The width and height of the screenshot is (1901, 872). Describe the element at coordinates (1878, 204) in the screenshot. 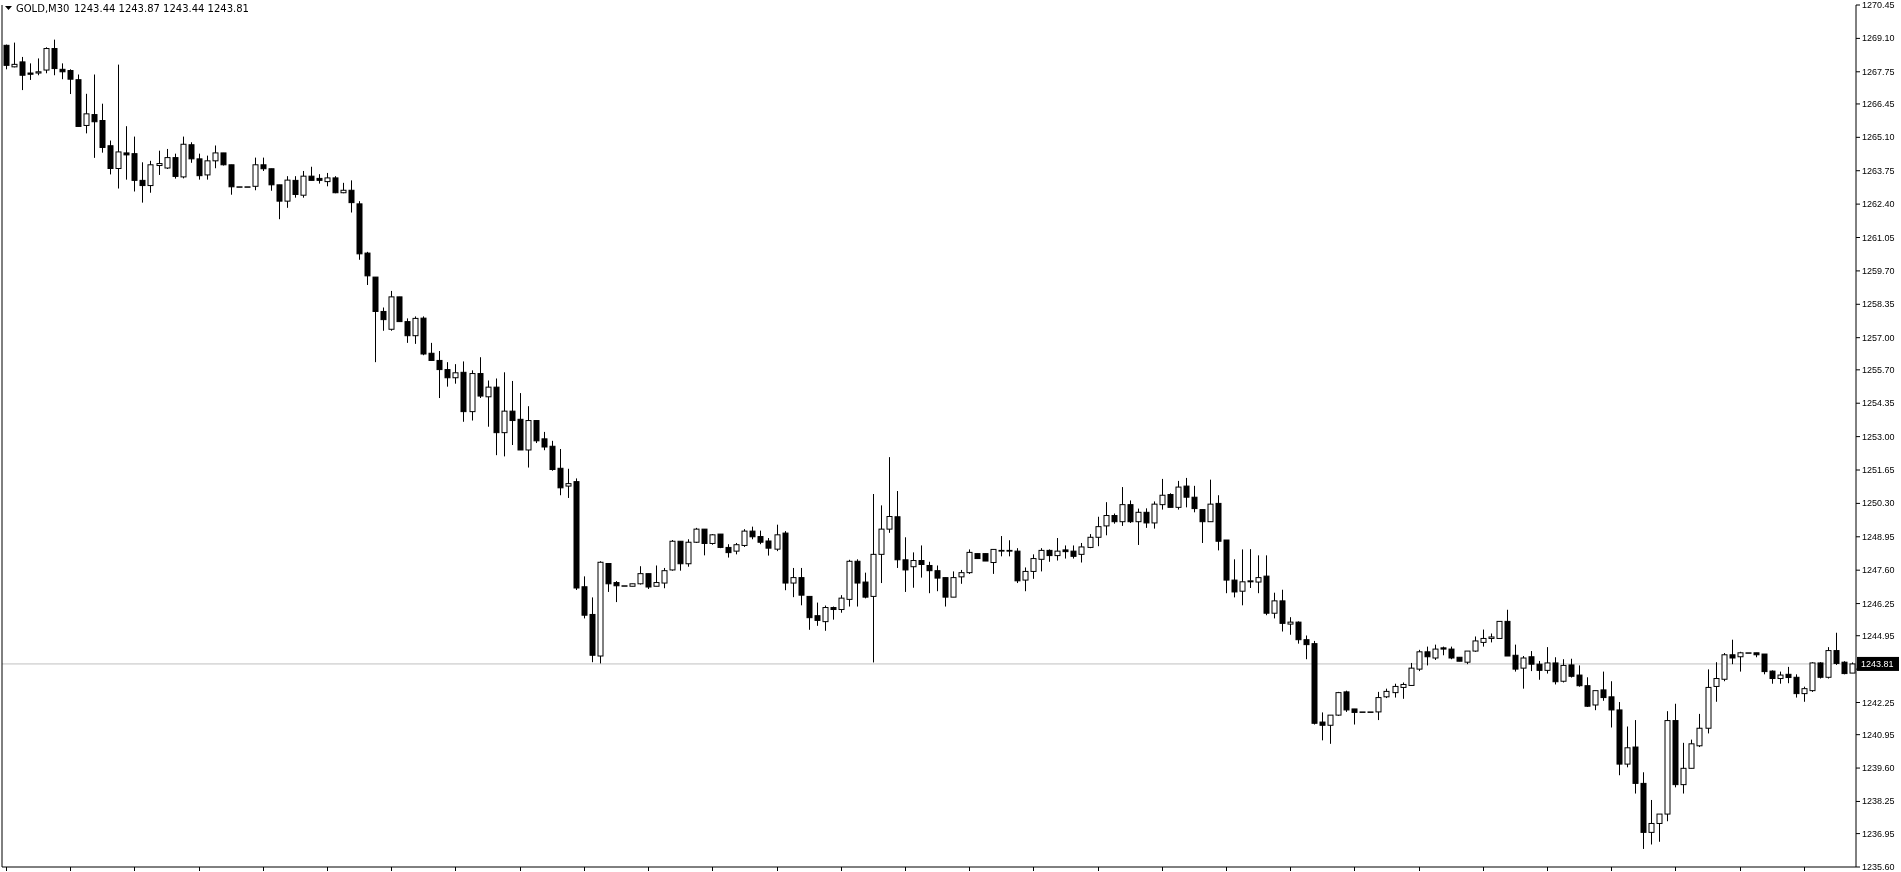

I see `y-tick-label: 1262.40` at that location.